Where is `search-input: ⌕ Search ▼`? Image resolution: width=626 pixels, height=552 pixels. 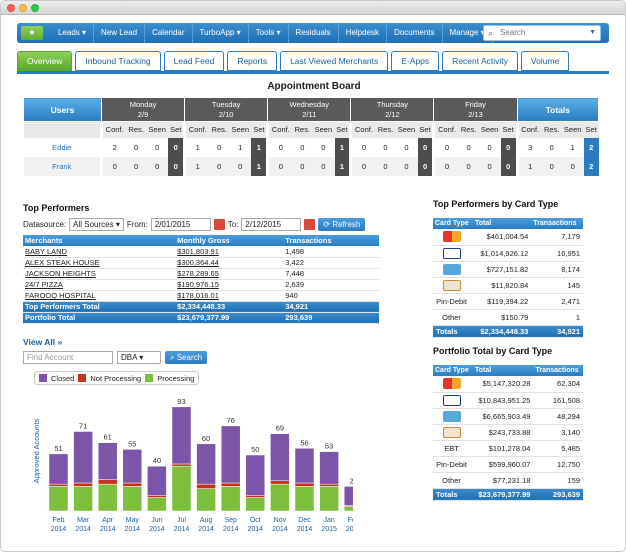 search-input: ⌕ Search ▼ is located at coordinates (542, 33).